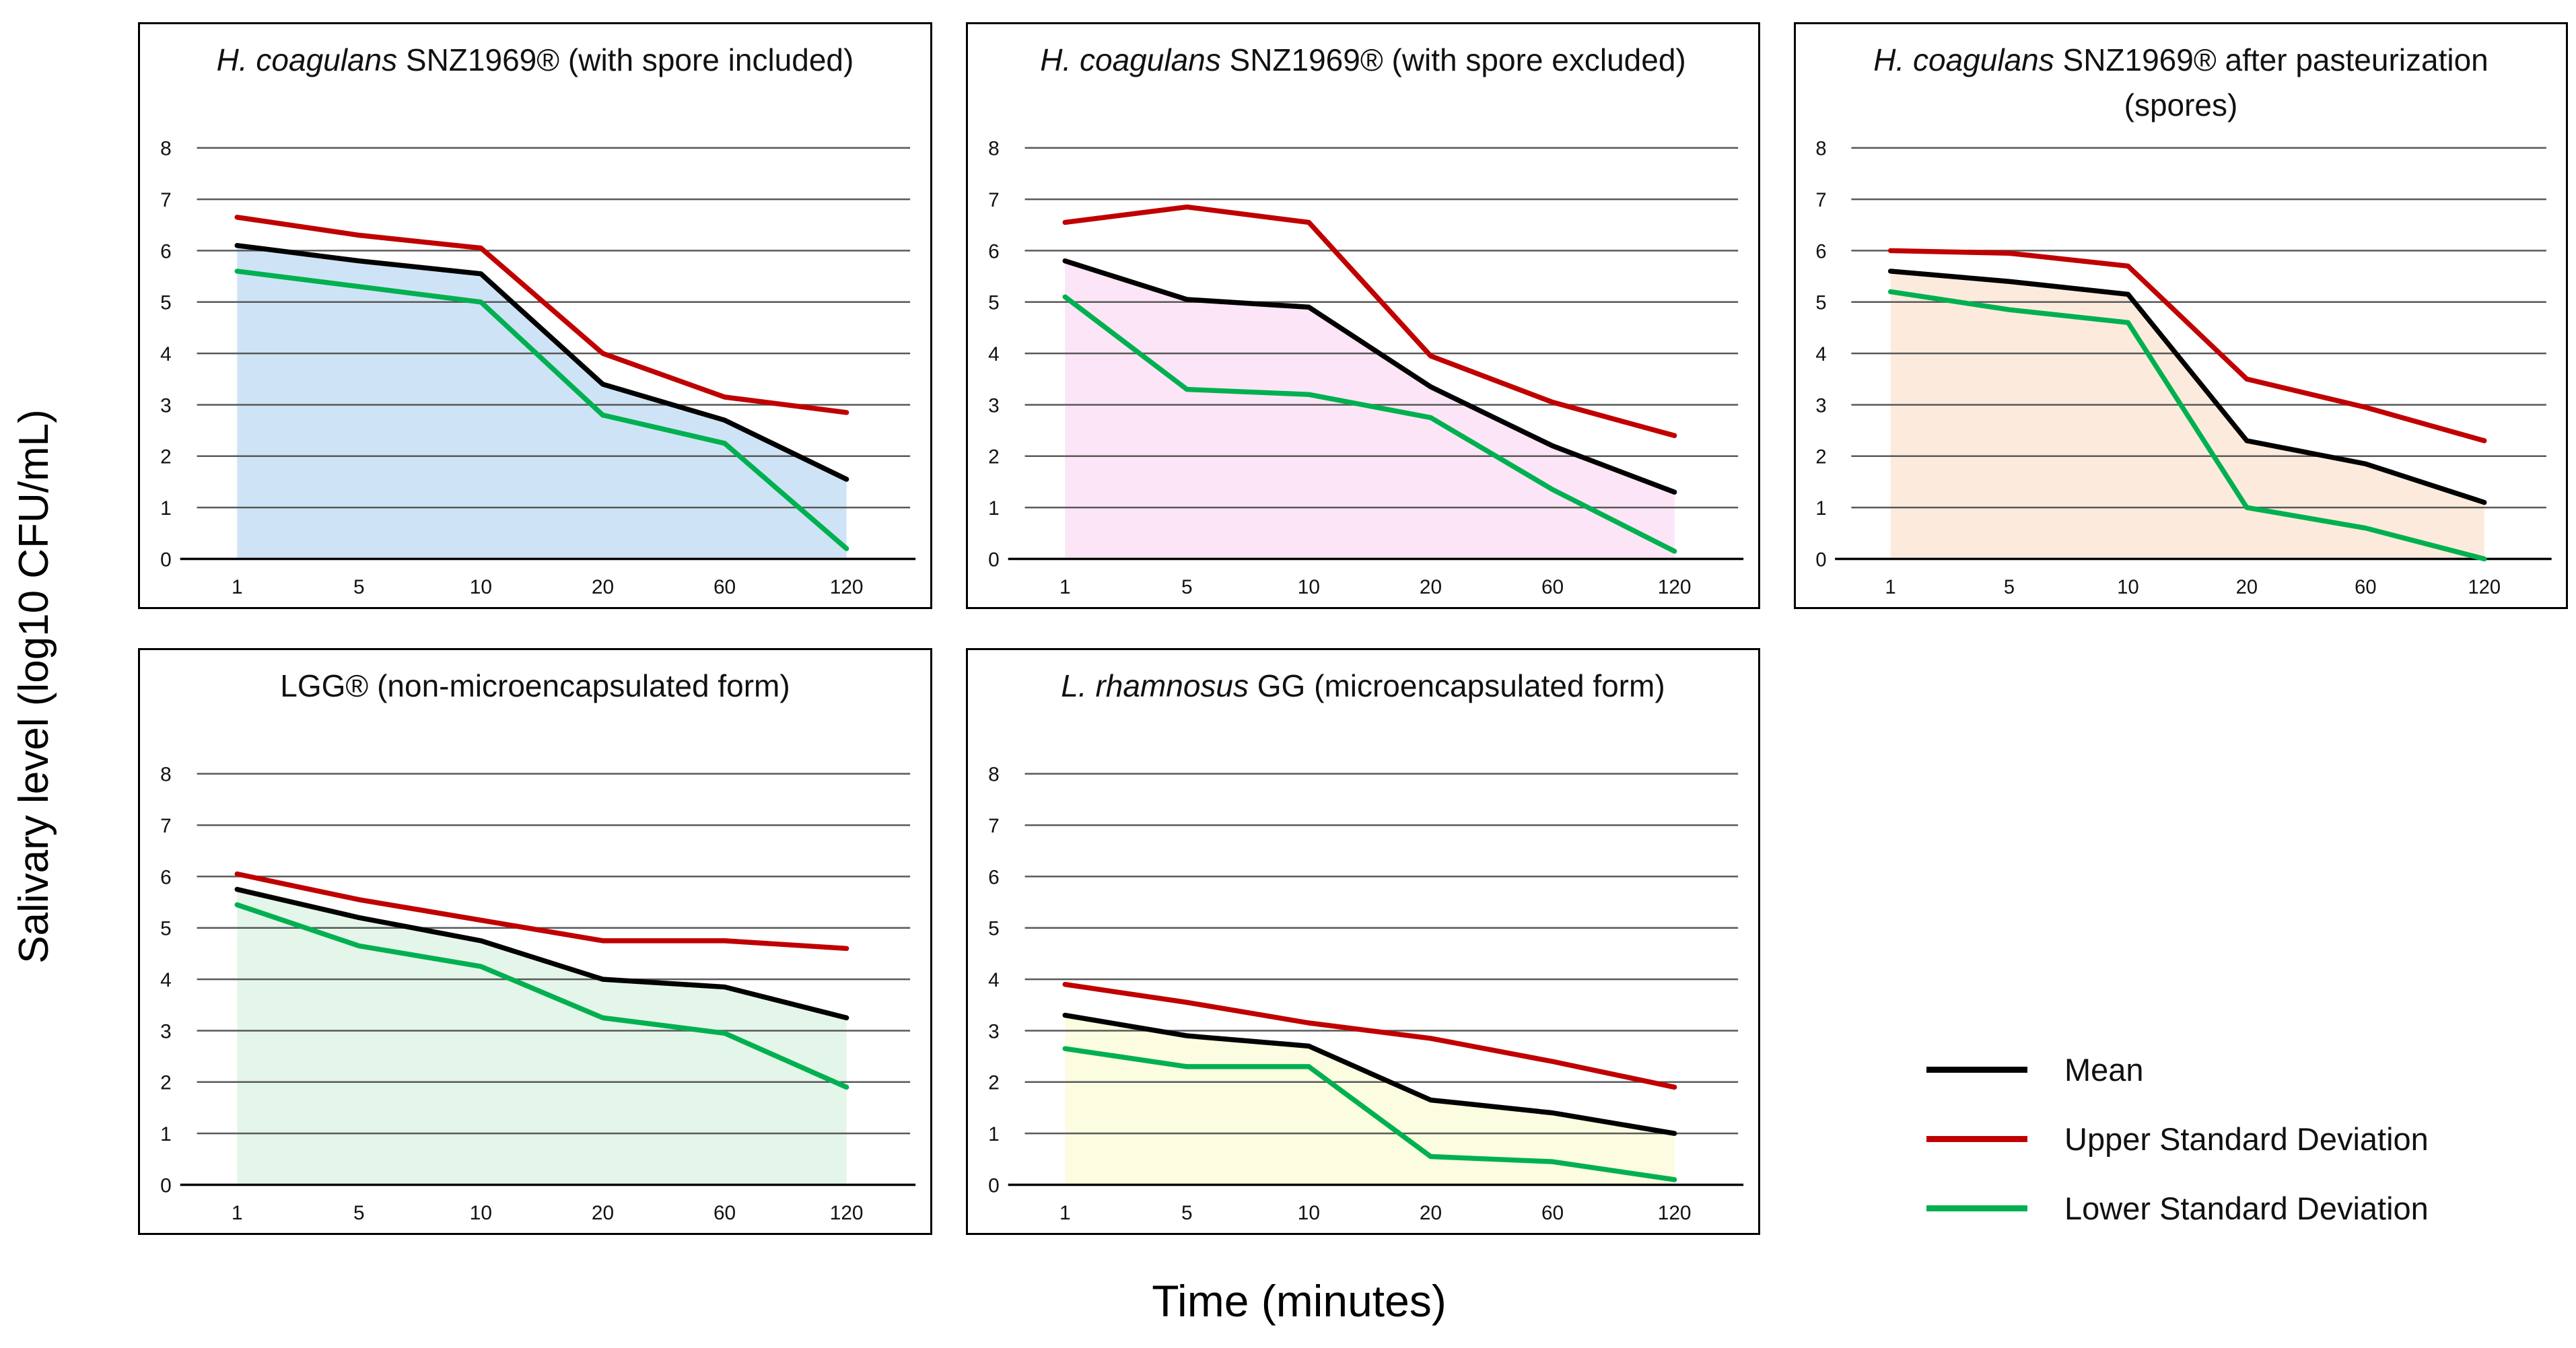  What do you see at coordinates (1976, 1139) in the screenshot?
I see `upper-sd-line-swatch` at bounding box center [1976, 1139].